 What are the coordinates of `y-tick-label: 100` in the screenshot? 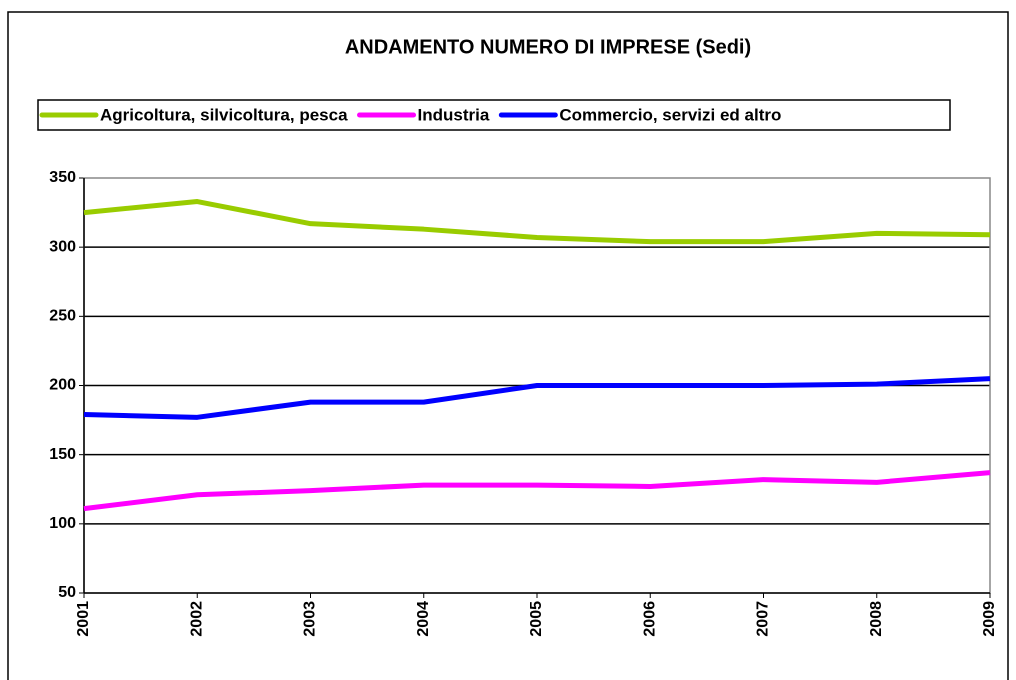 It's located at (62, 523).